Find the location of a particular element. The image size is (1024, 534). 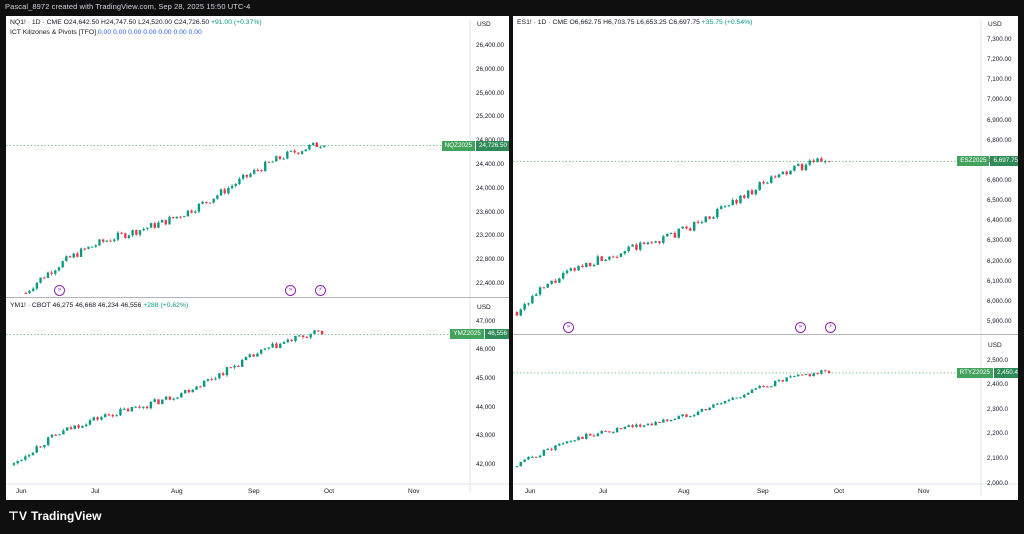

brand: ⊤V TradingView is located at coordinates (54, 516).